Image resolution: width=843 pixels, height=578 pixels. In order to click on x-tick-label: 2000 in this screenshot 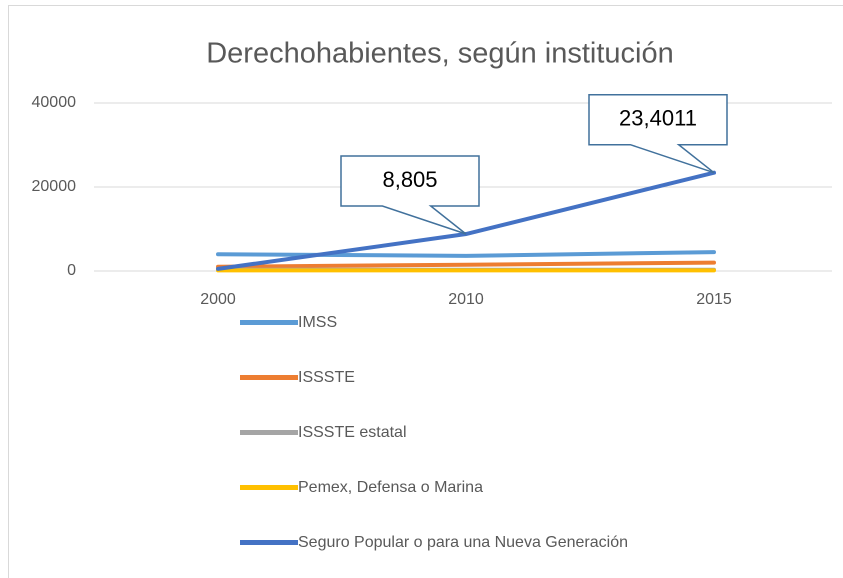, I will do `click(218, 299)`.